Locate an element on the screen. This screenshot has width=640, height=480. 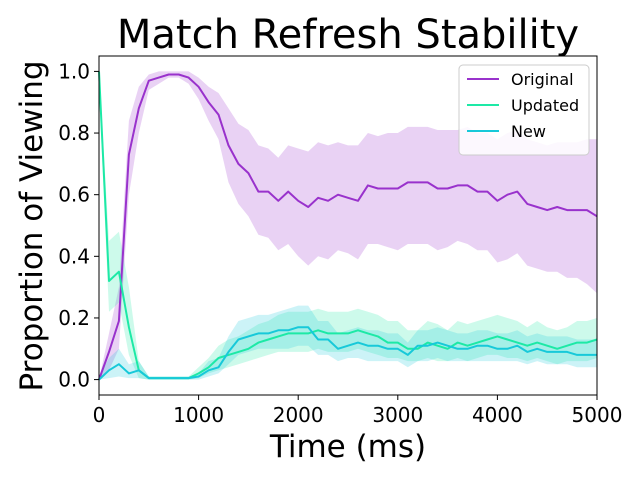
legend-frame is located at coordinates (524, 110).